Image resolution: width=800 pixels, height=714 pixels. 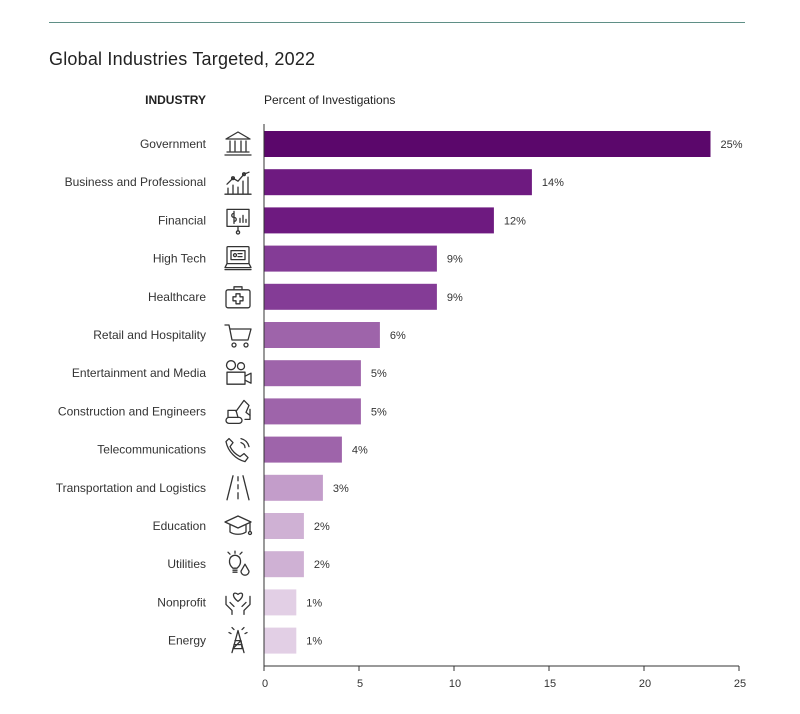 I want to click on category-label: Financial, so click(x=182, y=220).